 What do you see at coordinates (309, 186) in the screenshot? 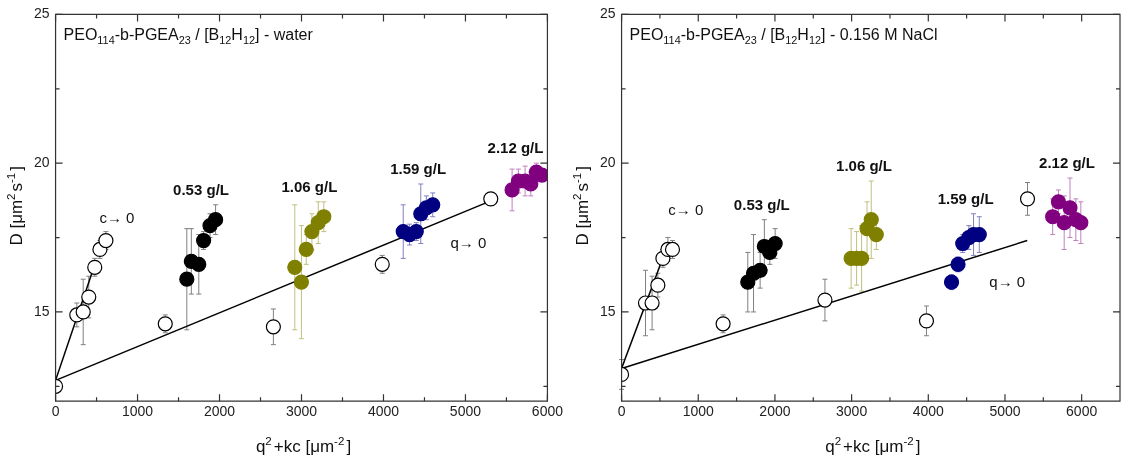
I see `series-label: 1.06 g/L` at bounding box center [309, 186].